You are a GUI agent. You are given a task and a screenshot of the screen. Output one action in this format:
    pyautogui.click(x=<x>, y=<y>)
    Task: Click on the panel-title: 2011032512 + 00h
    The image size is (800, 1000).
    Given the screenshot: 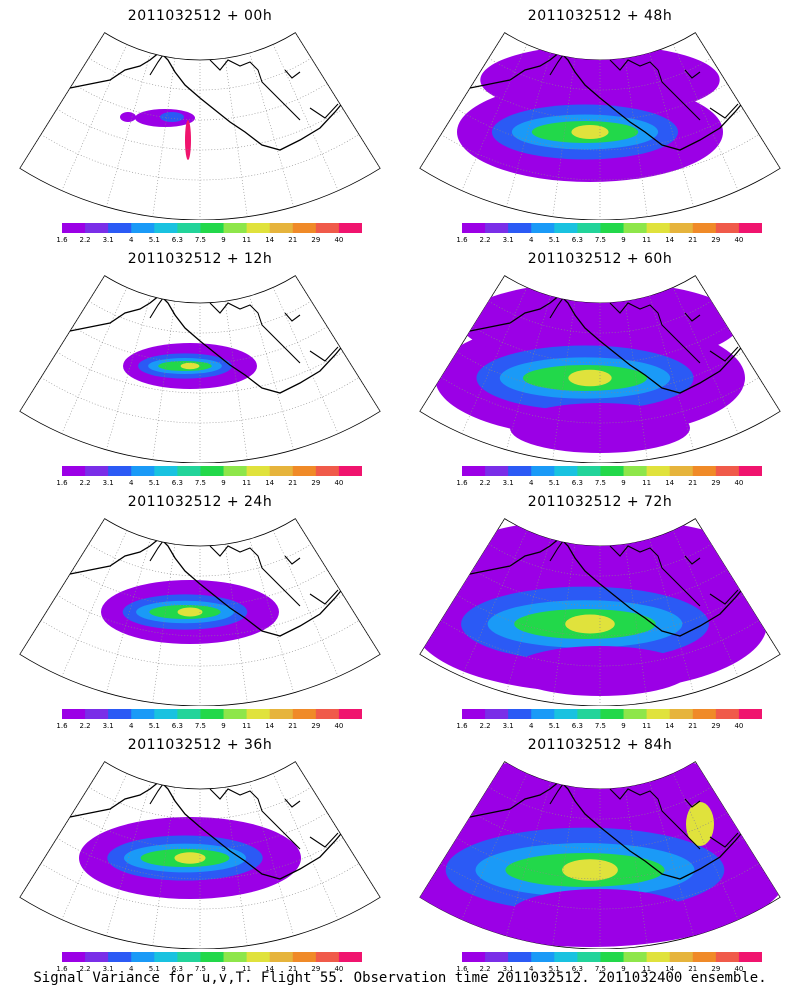 What is the action you would take?
    pyautogui.click(x=200, y=16)
    